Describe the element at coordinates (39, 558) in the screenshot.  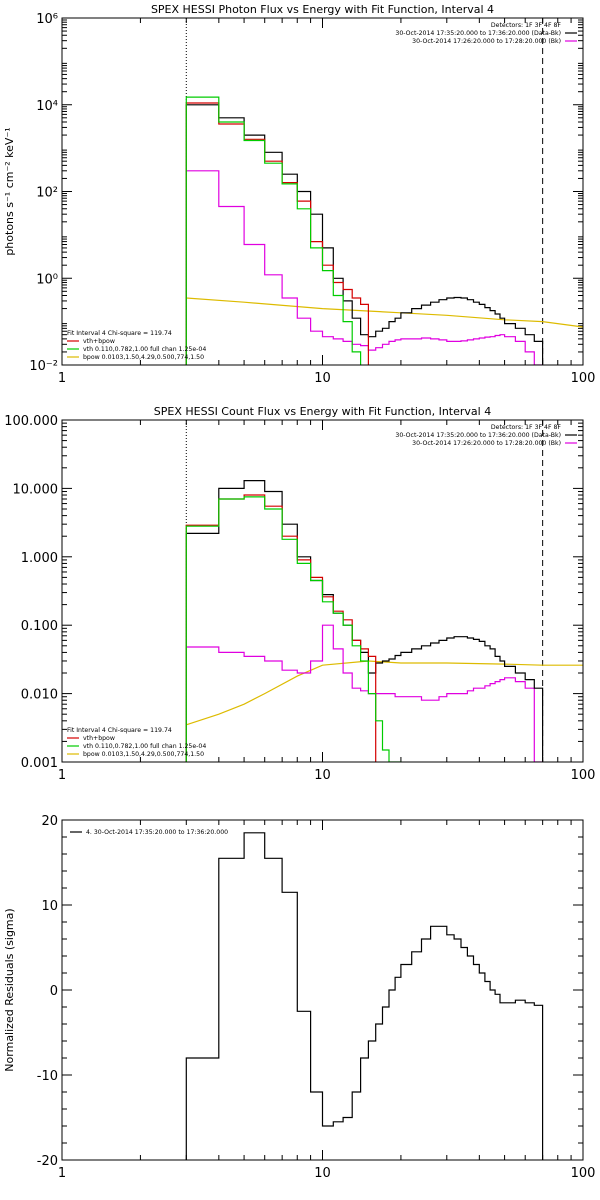
I see `y-tick-label: 1.000` at that location.